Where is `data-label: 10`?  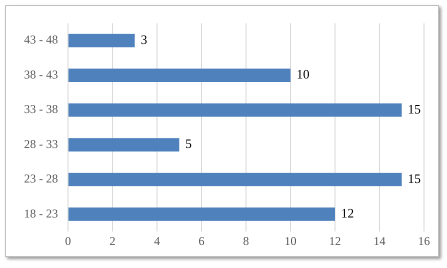 data-label: 10 is located at coordinates (303, 74).